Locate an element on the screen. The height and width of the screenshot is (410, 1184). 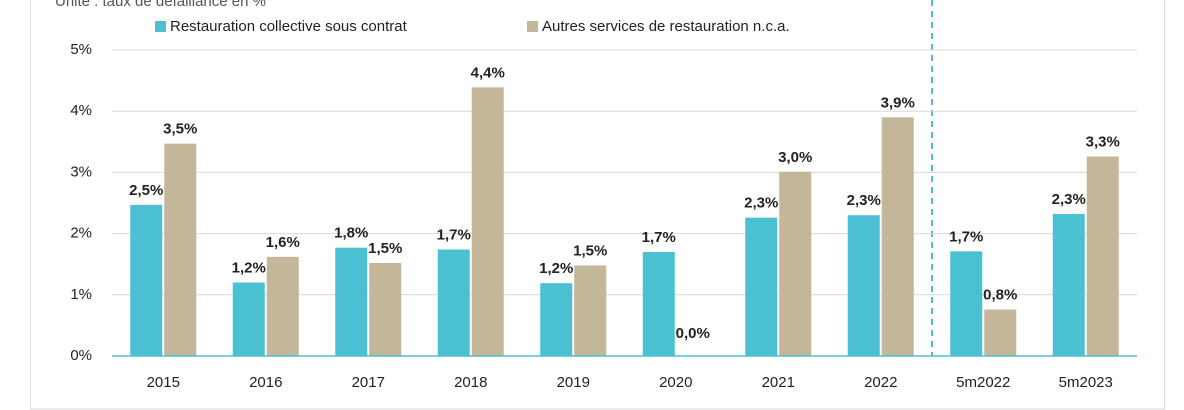
data-label: 0,8% is located at coordinates (1000, 294).